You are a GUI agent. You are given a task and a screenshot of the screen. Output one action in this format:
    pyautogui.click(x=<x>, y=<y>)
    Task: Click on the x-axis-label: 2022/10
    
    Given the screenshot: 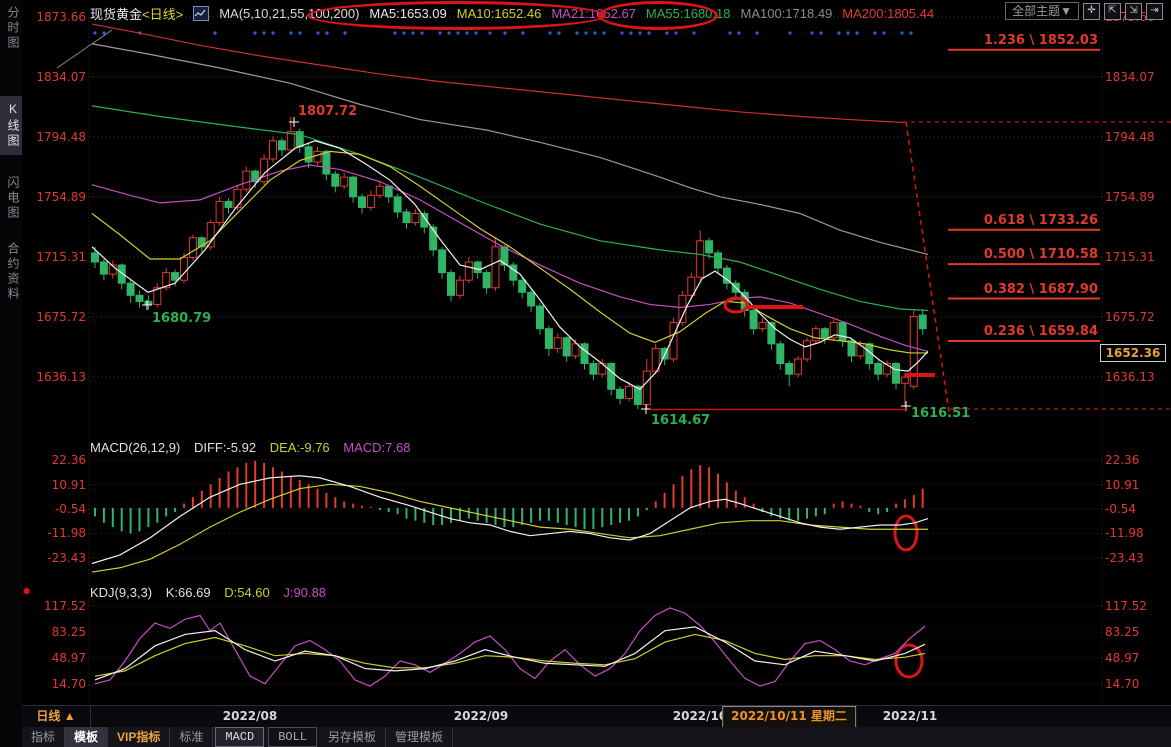 What is the action you would take?
    pyautogui.click(x=700, y=716)
    